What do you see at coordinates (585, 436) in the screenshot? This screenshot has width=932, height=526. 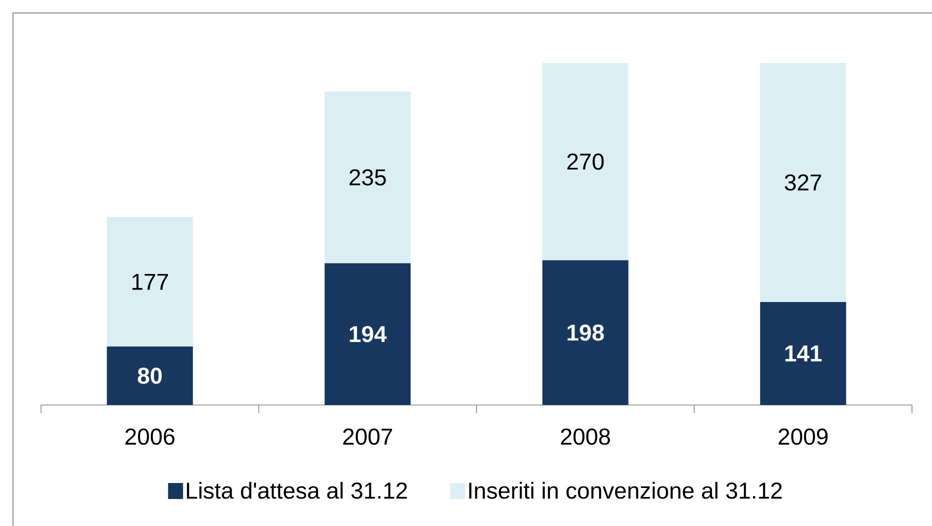 I see `x-tick-label: 2008` at bounding box center [585, 436].